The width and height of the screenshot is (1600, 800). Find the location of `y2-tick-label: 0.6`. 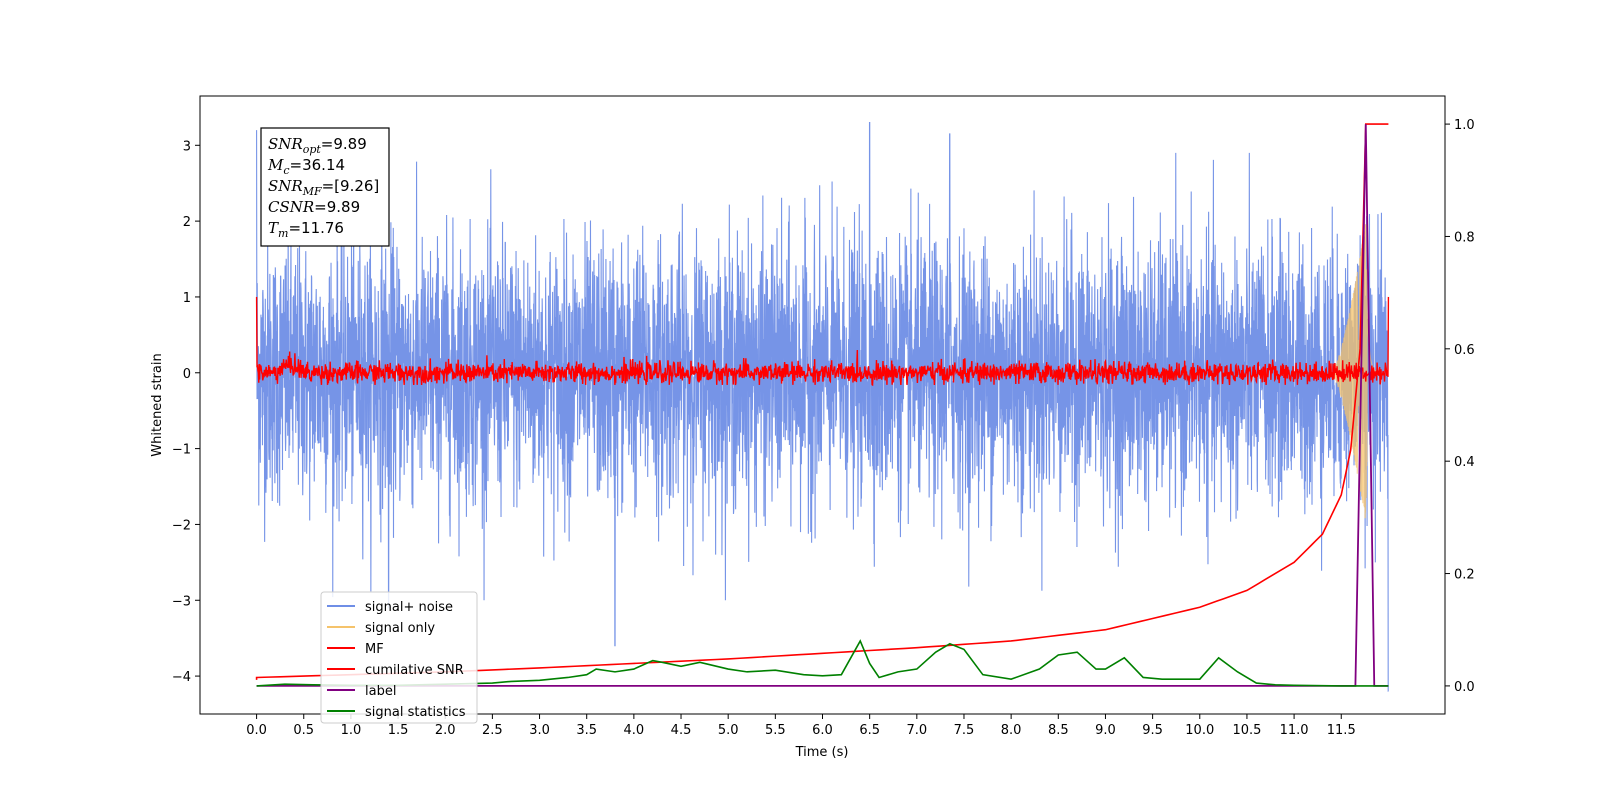

y2-tick-label: 0.6 is located at coordinates (1464, 350).